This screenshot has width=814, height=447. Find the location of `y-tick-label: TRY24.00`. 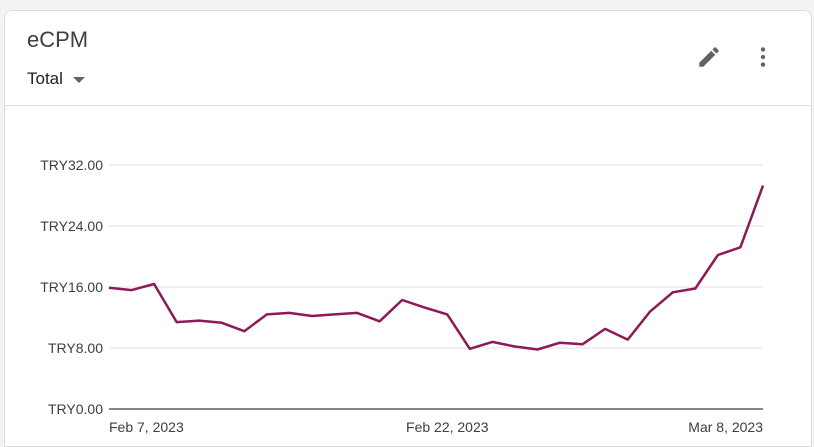

y-tick-label: TRY24.00 is located at coordinates (71, 226).